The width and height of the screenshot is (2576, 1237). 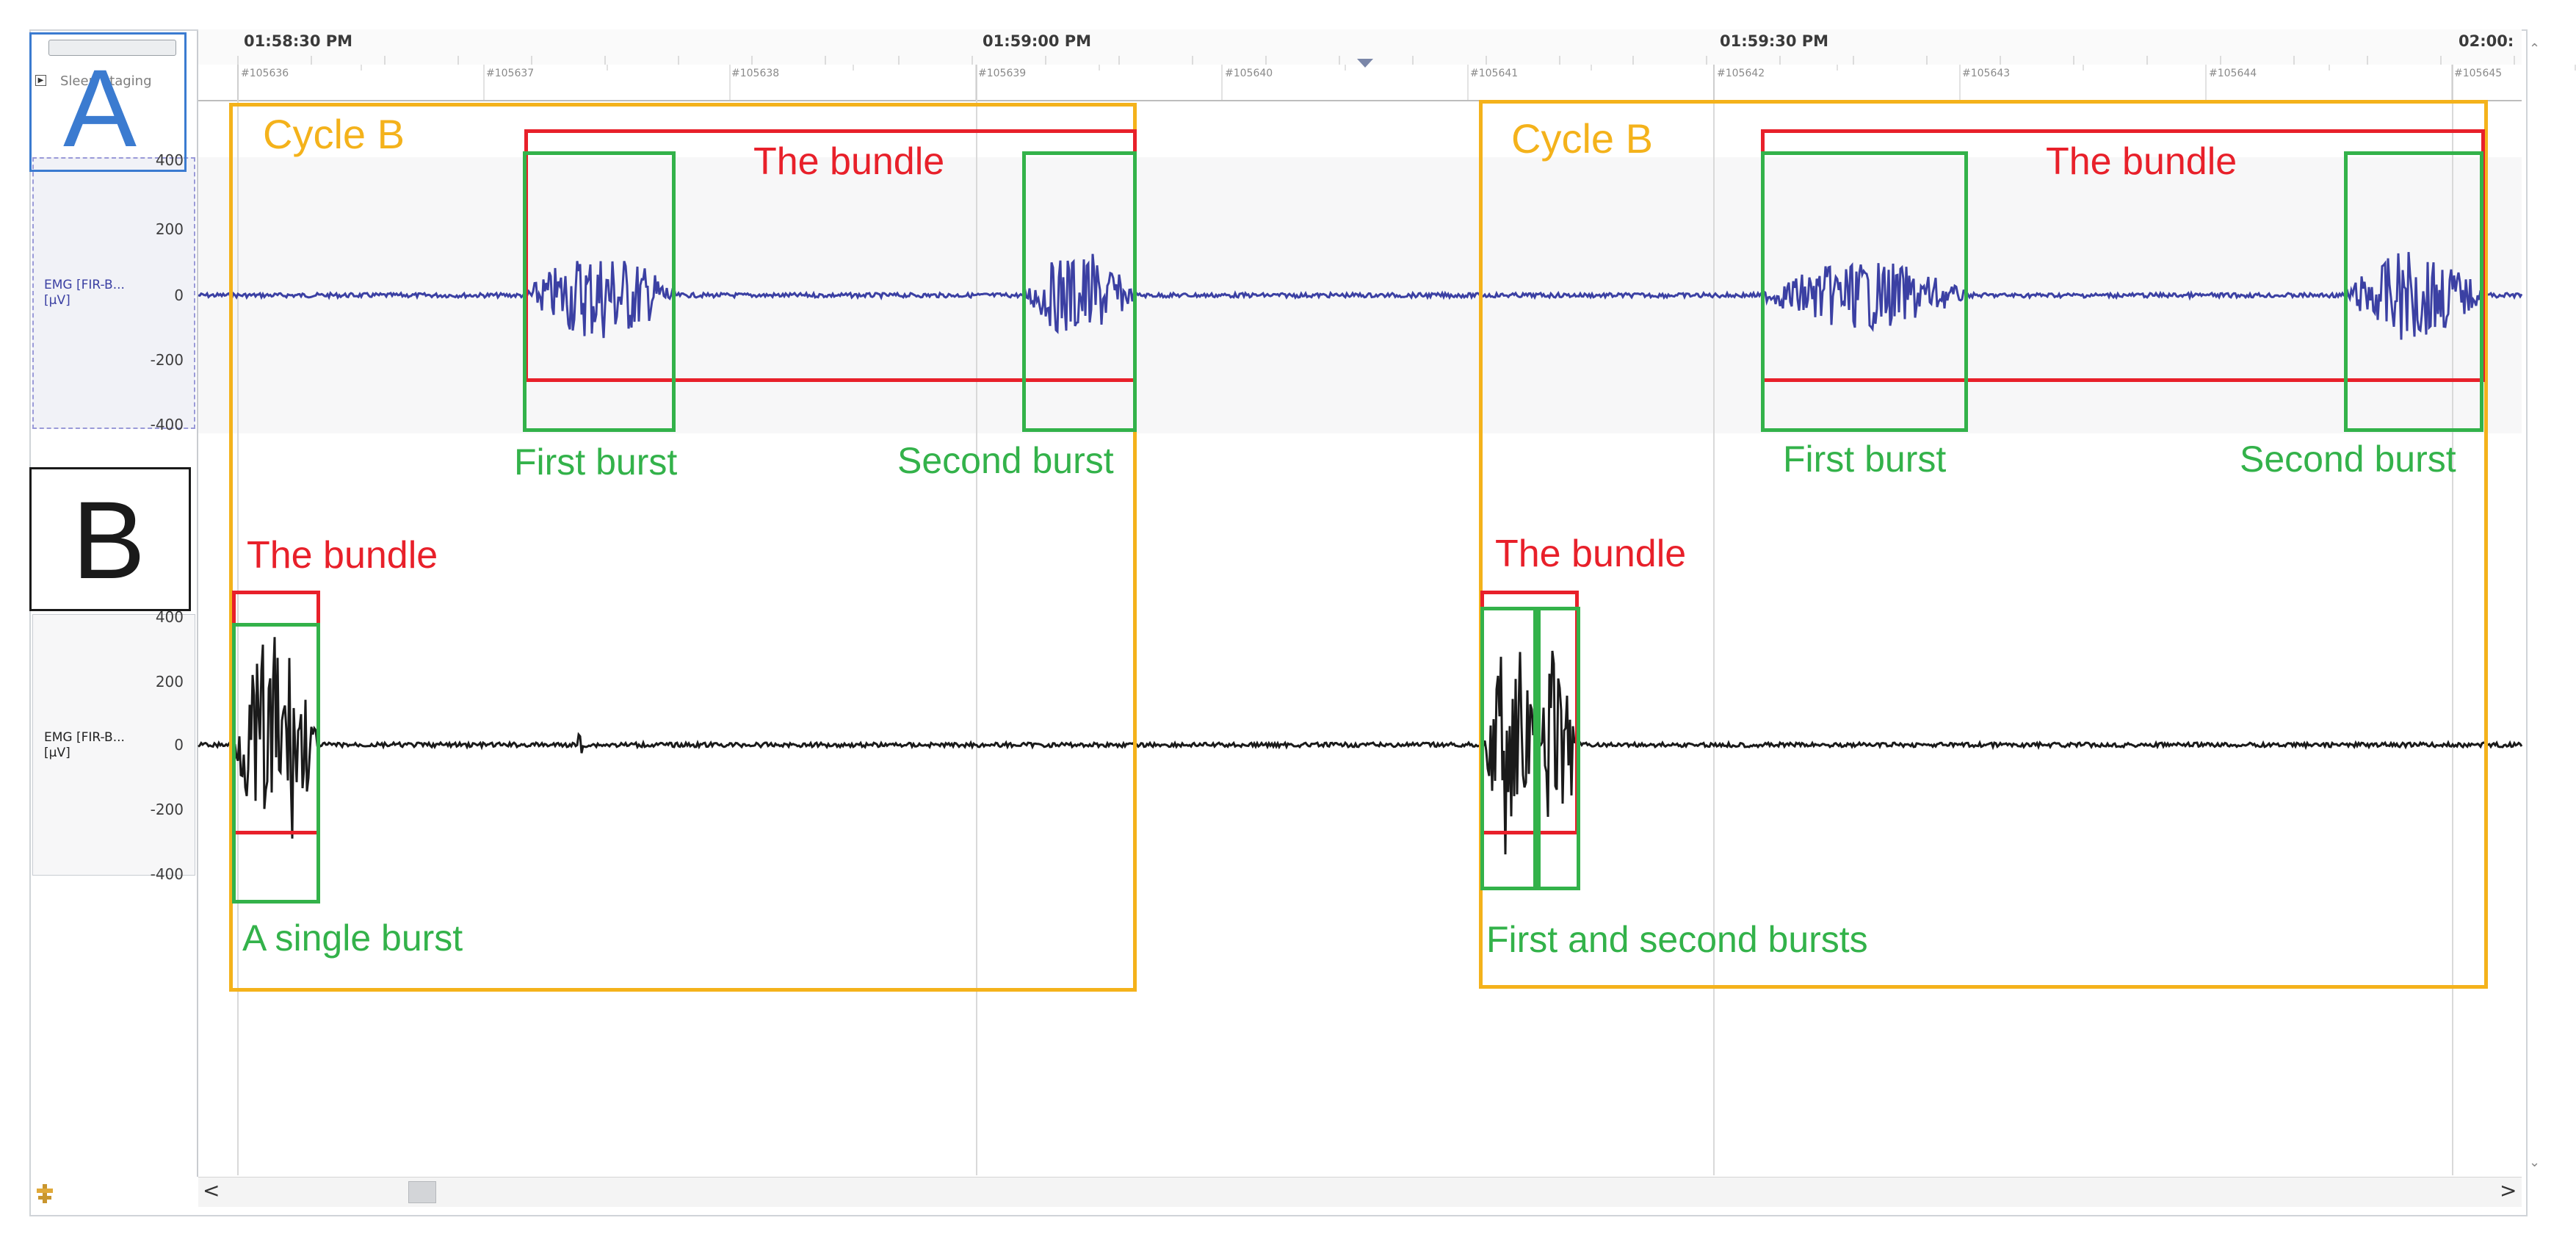 I want to click on epoch-label: #105641, so click(x=1494, y=73).